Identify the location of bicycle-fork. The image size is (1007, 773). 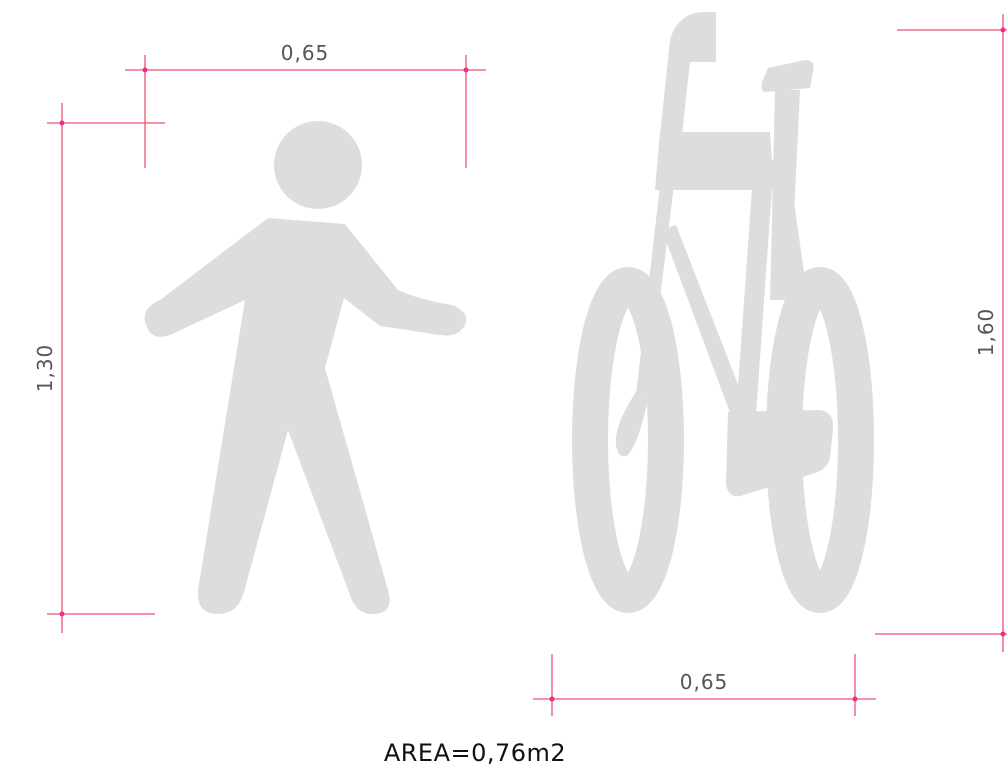
(655, 290).